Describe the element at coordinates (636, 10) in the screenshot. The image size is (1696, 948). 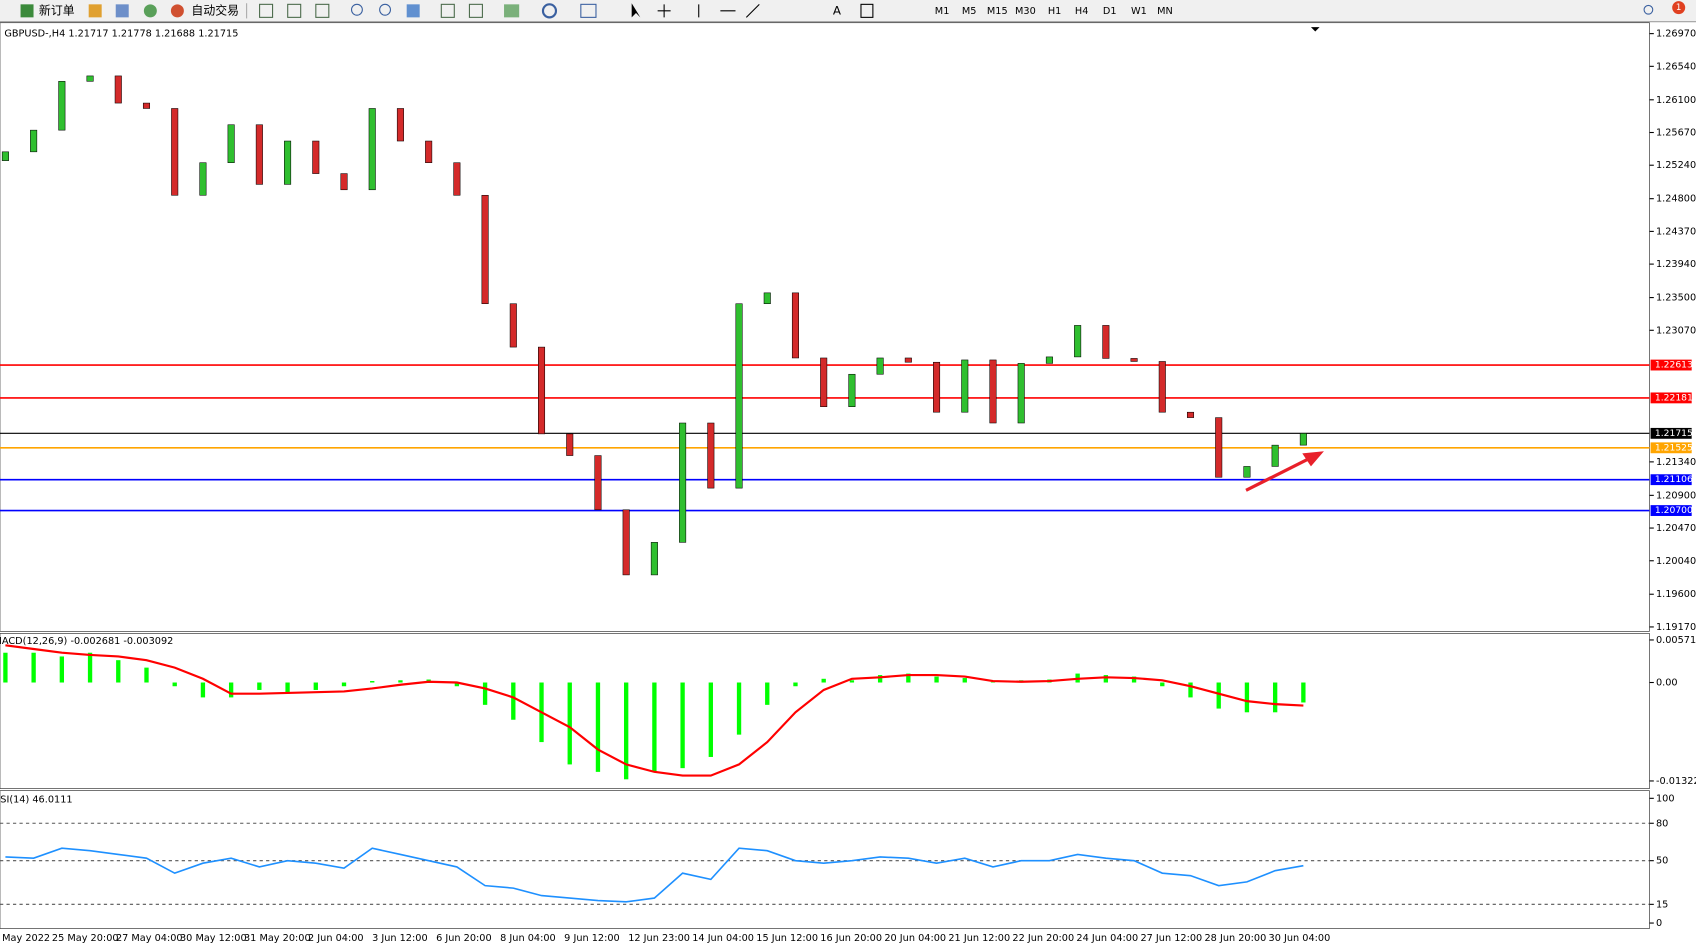
I see `cursor-icon` at that location.